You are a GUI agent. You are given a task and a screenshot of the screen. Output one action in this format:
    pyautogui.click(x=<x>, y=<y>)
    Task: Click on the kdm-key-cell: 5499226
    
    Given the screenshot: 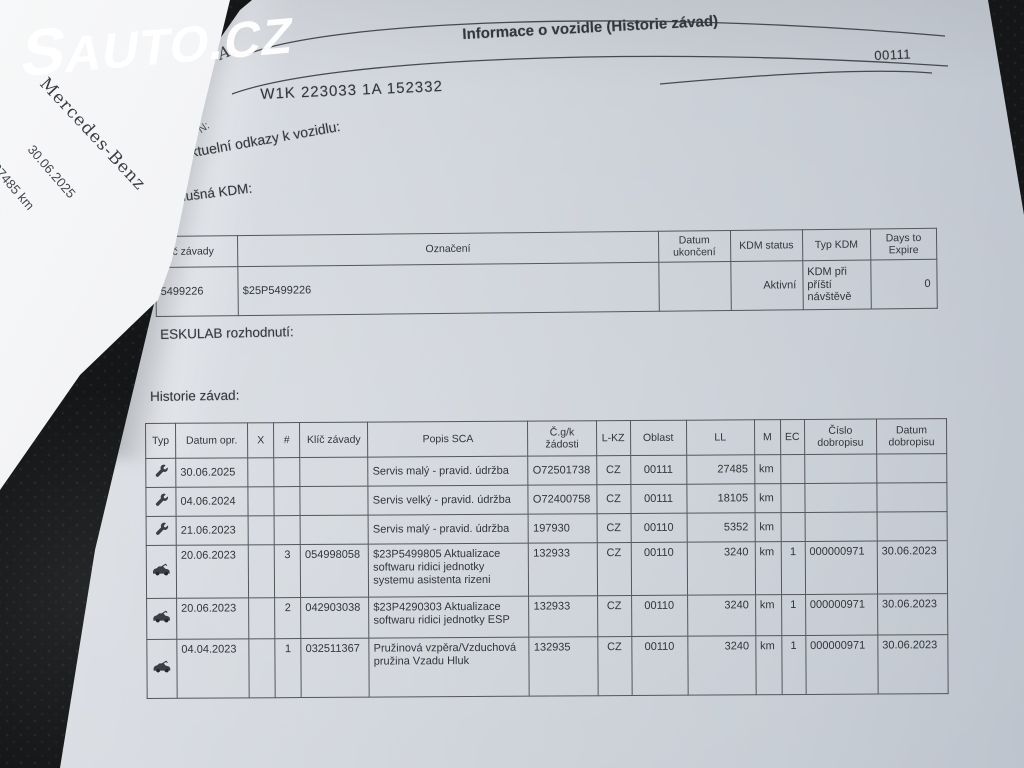 What is the action you would take?
    pyautogui.click(x=197, y=291)
    